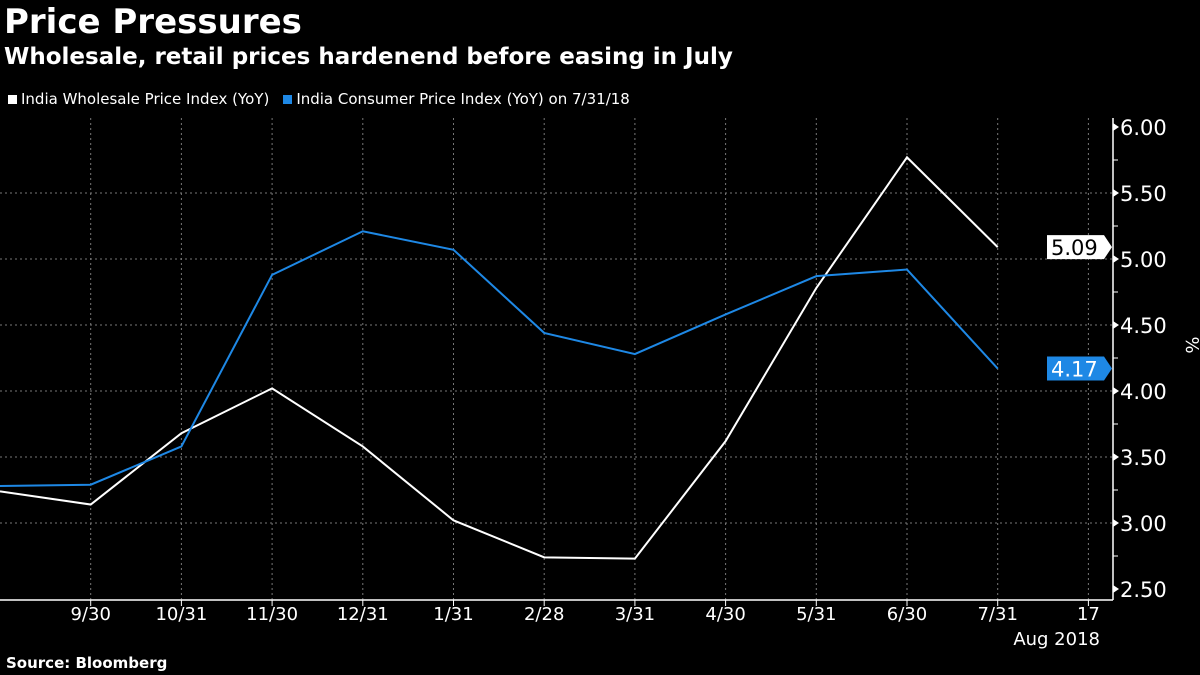 The image size is (1200, 675). I want to click on x-tick-label: 3/31, so click(635, 614).